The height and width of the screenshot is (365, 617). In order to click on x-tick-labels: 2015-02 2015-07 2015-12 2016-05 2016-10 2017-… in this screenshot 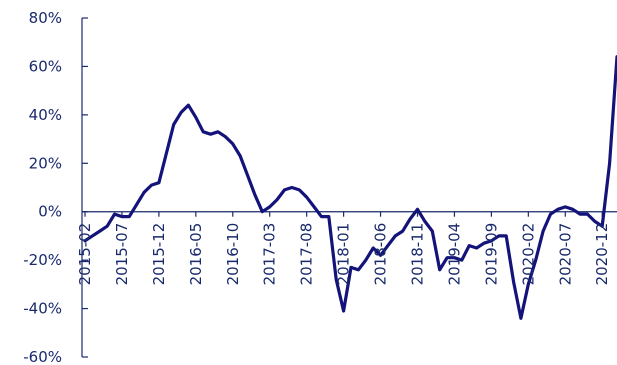, I will do `click(343, 254)`.